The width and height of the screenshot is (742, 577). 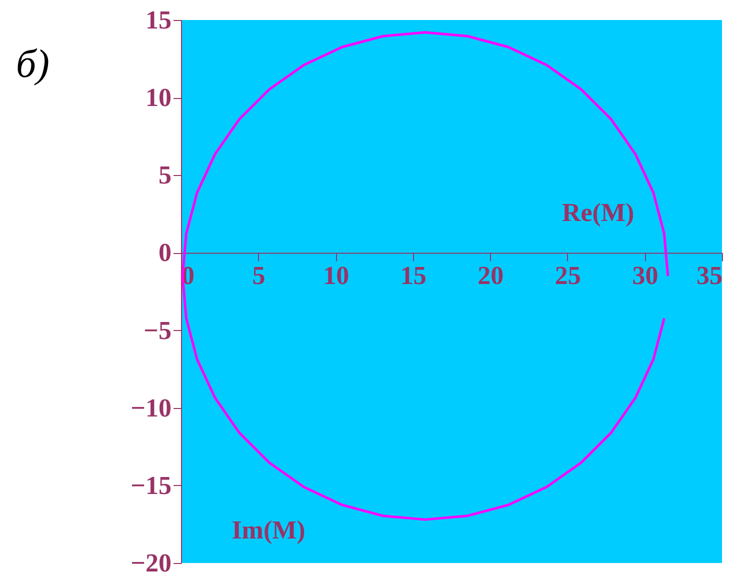 I want to click on x-tick-label: 5, so click(x=259, y=275).